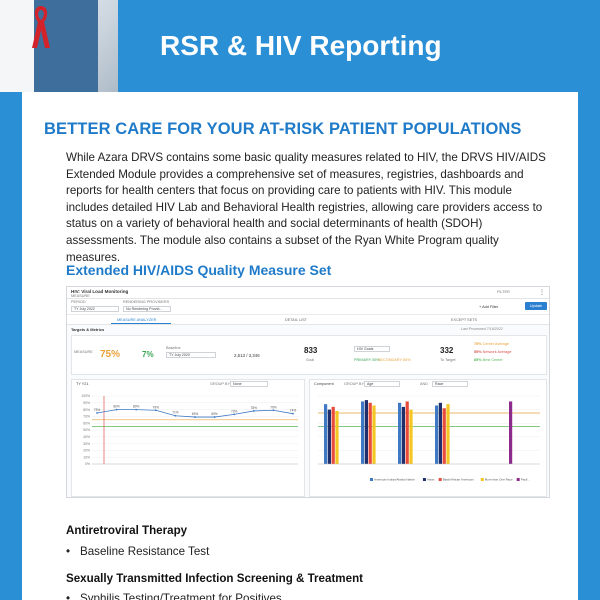 This screenshot has width=600, height=600. Describe the element at coordinates (86, 437) in the screenshot. I see `y-tick-label: 40%` at that location.